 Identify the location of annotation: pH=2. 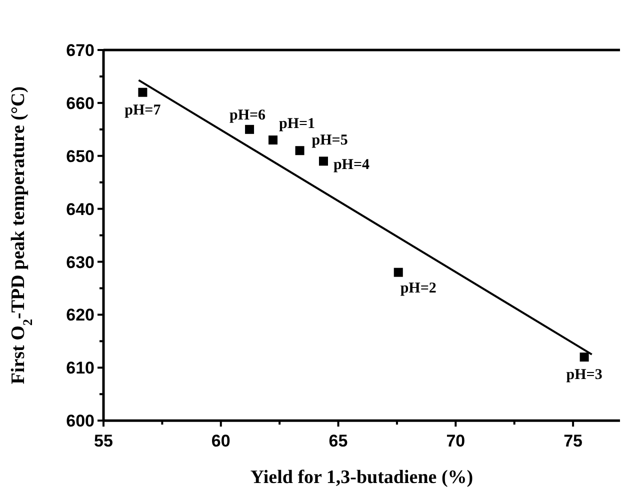
(418, 288).